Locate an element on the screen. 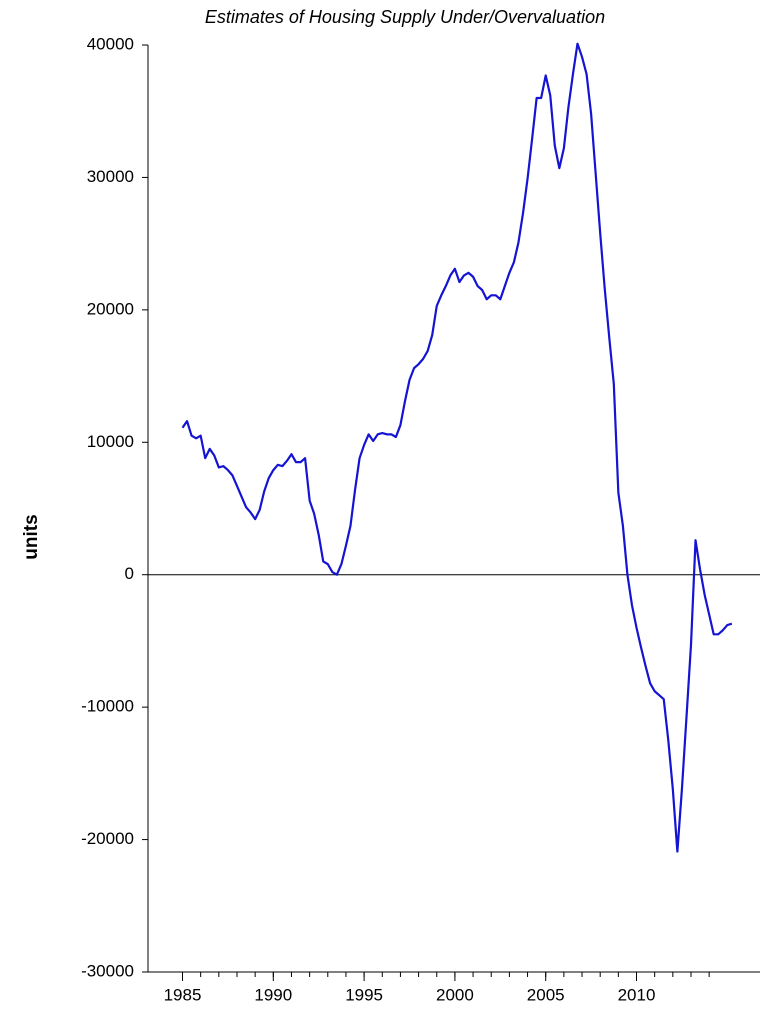 This screenshot has width=762, height=1018. y-tick-label: 40000 is located at coordinates (110, 43).